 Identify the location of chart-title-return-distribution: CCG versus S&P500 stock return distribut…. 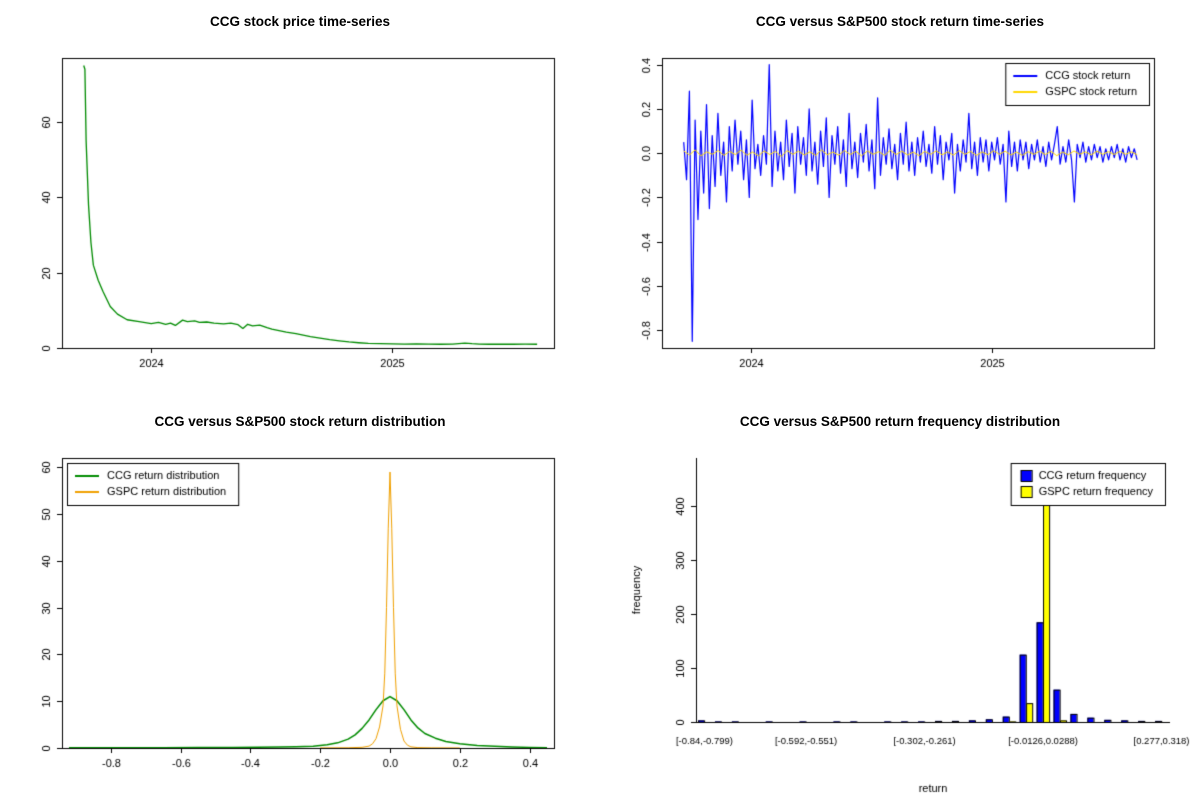
(300, 421).